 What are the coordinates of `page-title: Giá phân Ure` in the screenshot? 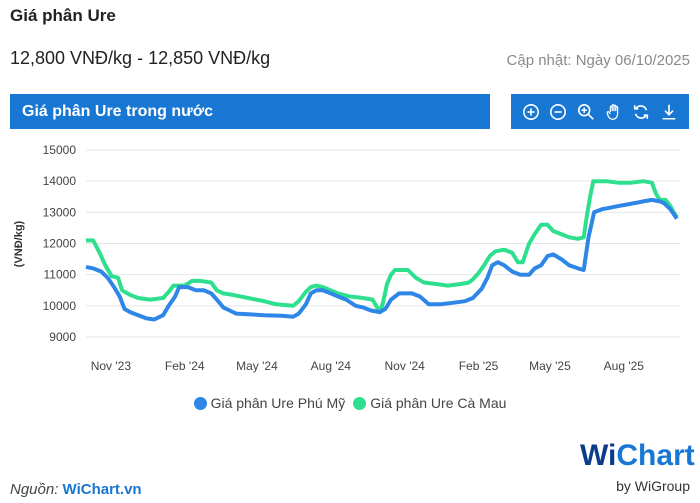 It's located at (63, 15).